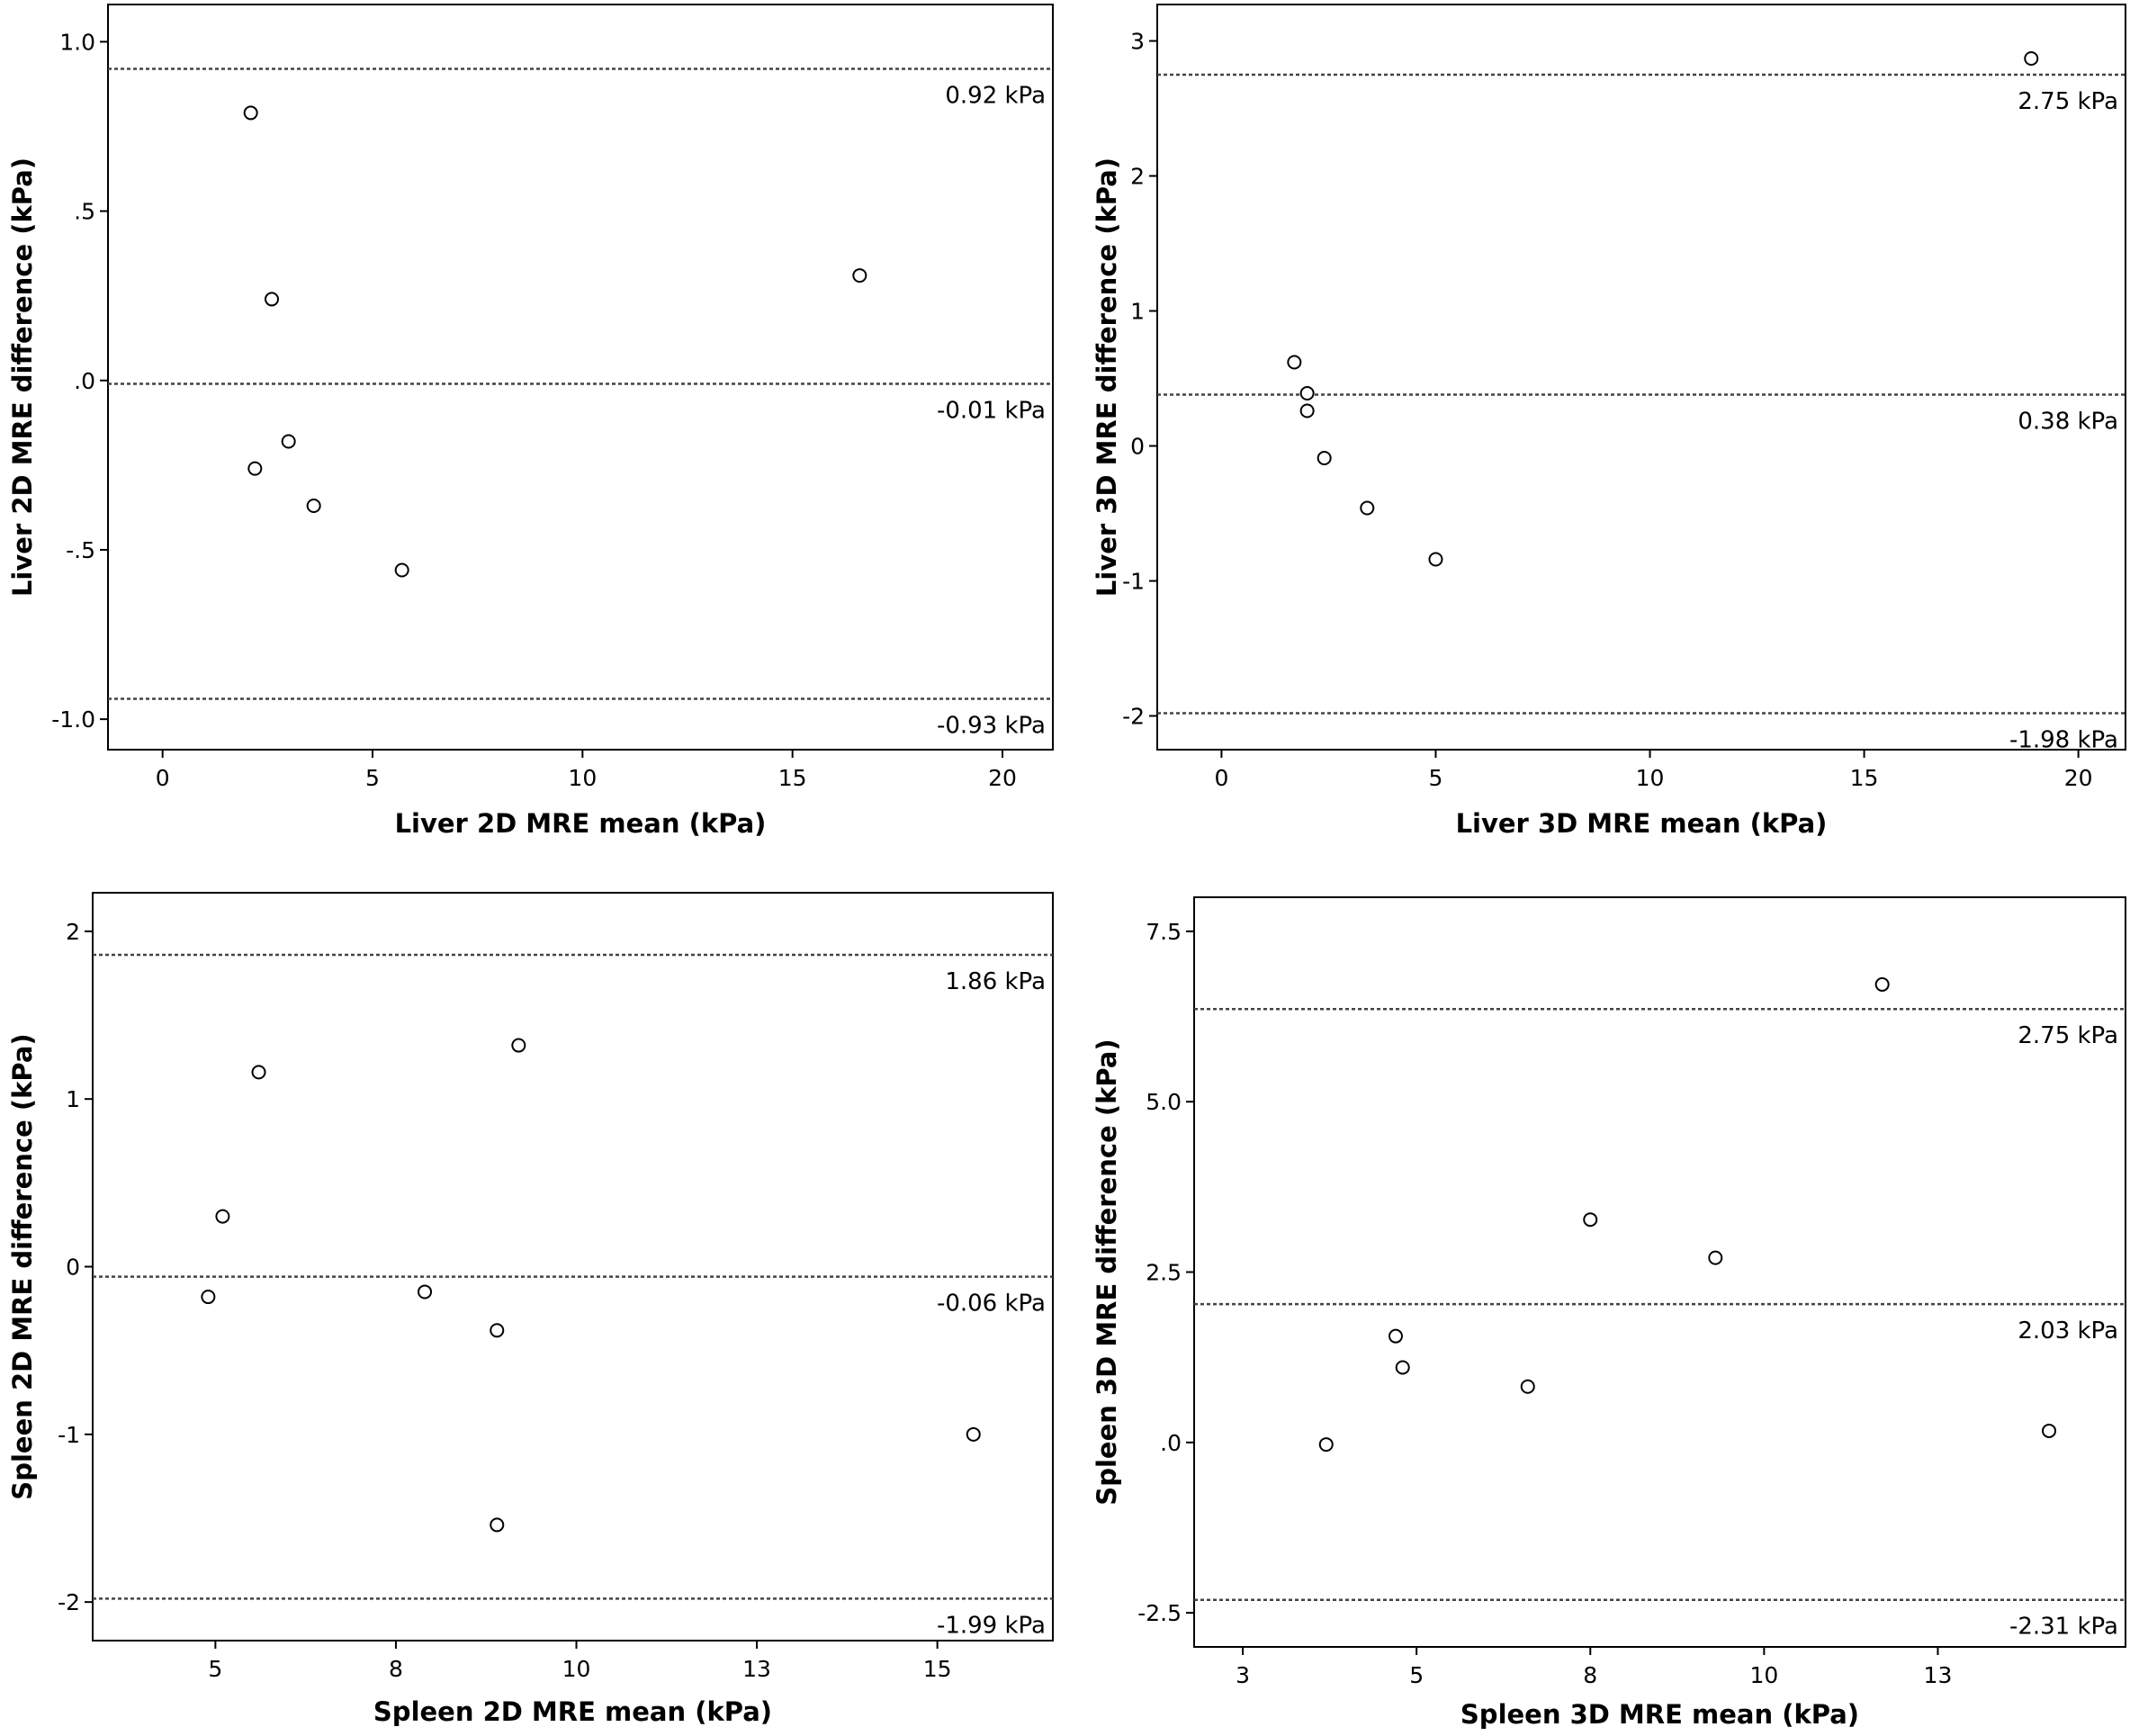  What do you see at coordinates (2068, 422) in the screenshot?
I see `reference-line-label: 0.38 kPa` at bounding box center [2068, 422].